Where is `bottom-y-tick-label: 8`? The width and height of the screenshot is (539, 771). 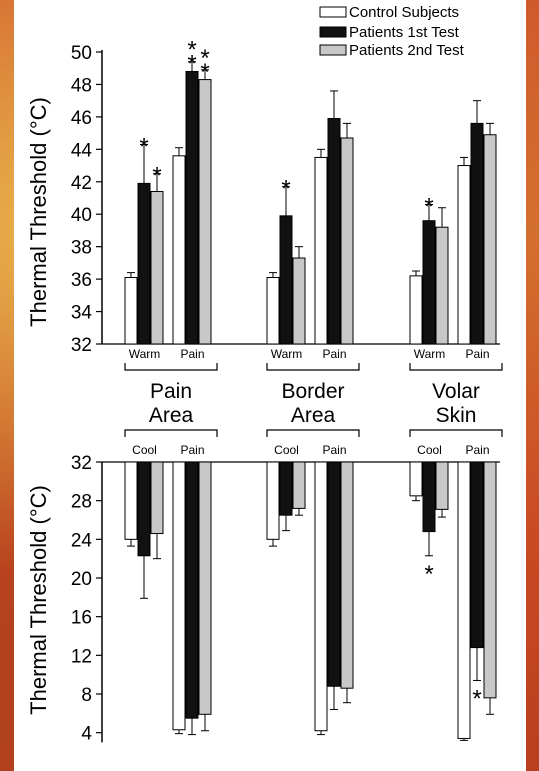 bottom-y-tick-label: 8 is located at coordinates (86, 695).